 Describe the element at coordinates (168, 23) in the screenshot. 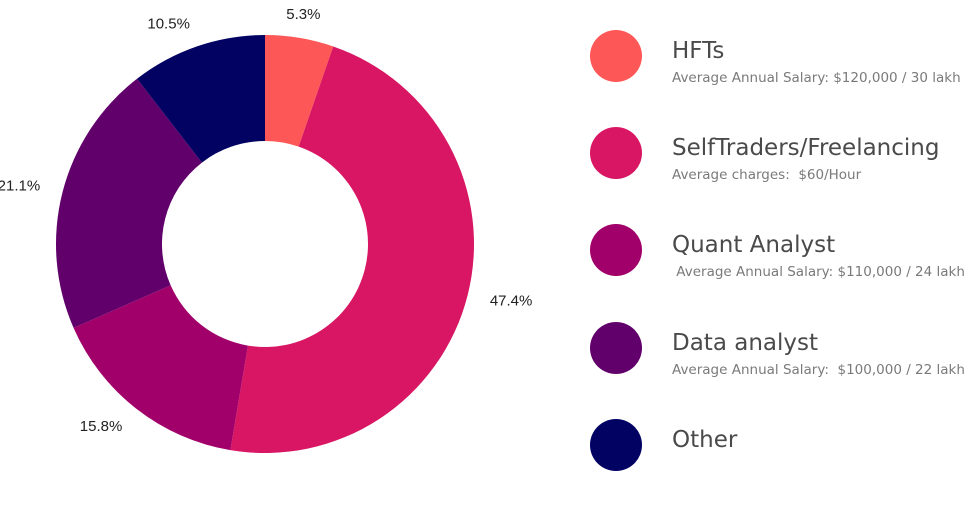

I see `slice-label-other: 10.5%` at that location.